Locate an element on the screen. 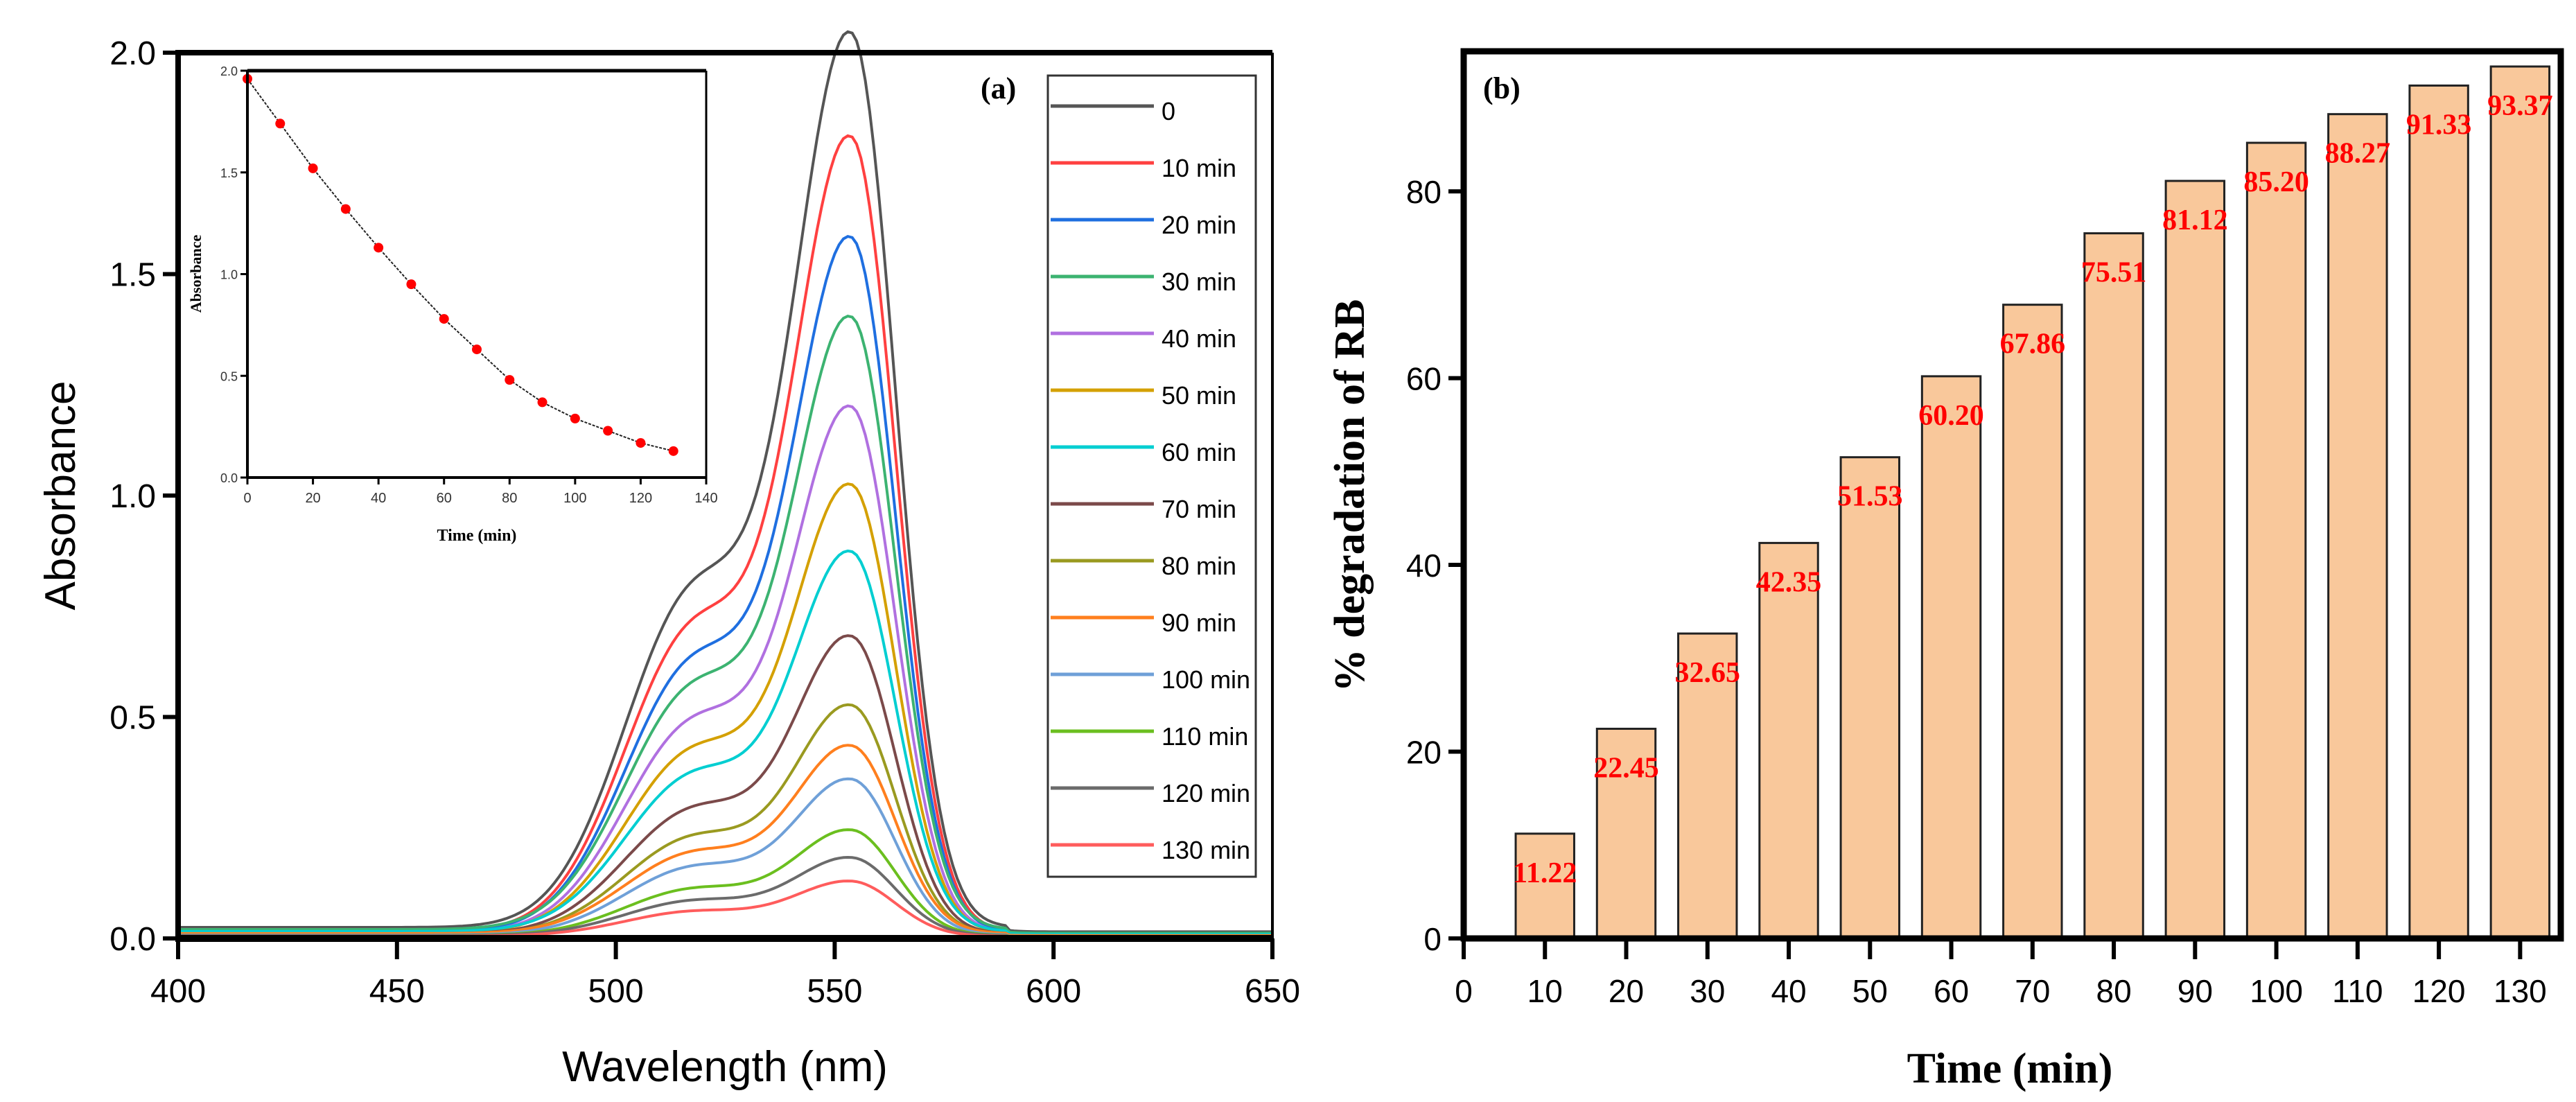 The width and height of the screenshot is (2576, 1102). inset-x-tick-label: 20 is located at coordinates (312, 498).